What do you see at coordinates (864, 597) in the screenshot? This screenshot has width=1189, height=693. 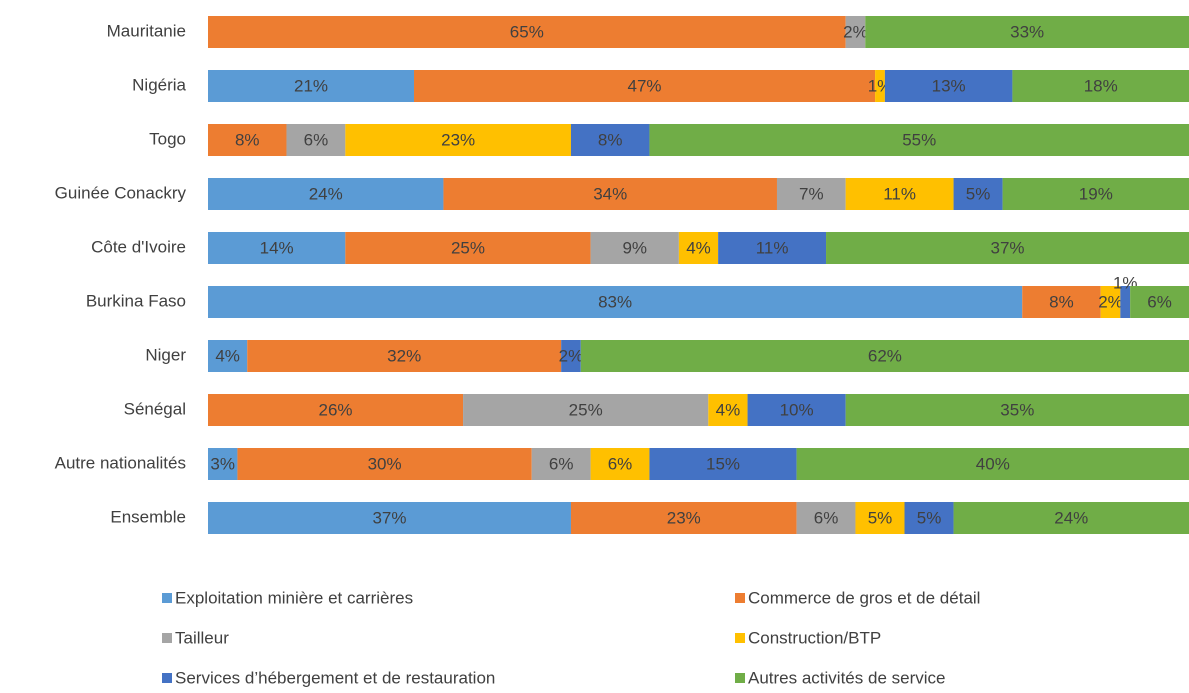 I see `legend-label: Commerce de gros et de détail` at bounding box center [864, 597].